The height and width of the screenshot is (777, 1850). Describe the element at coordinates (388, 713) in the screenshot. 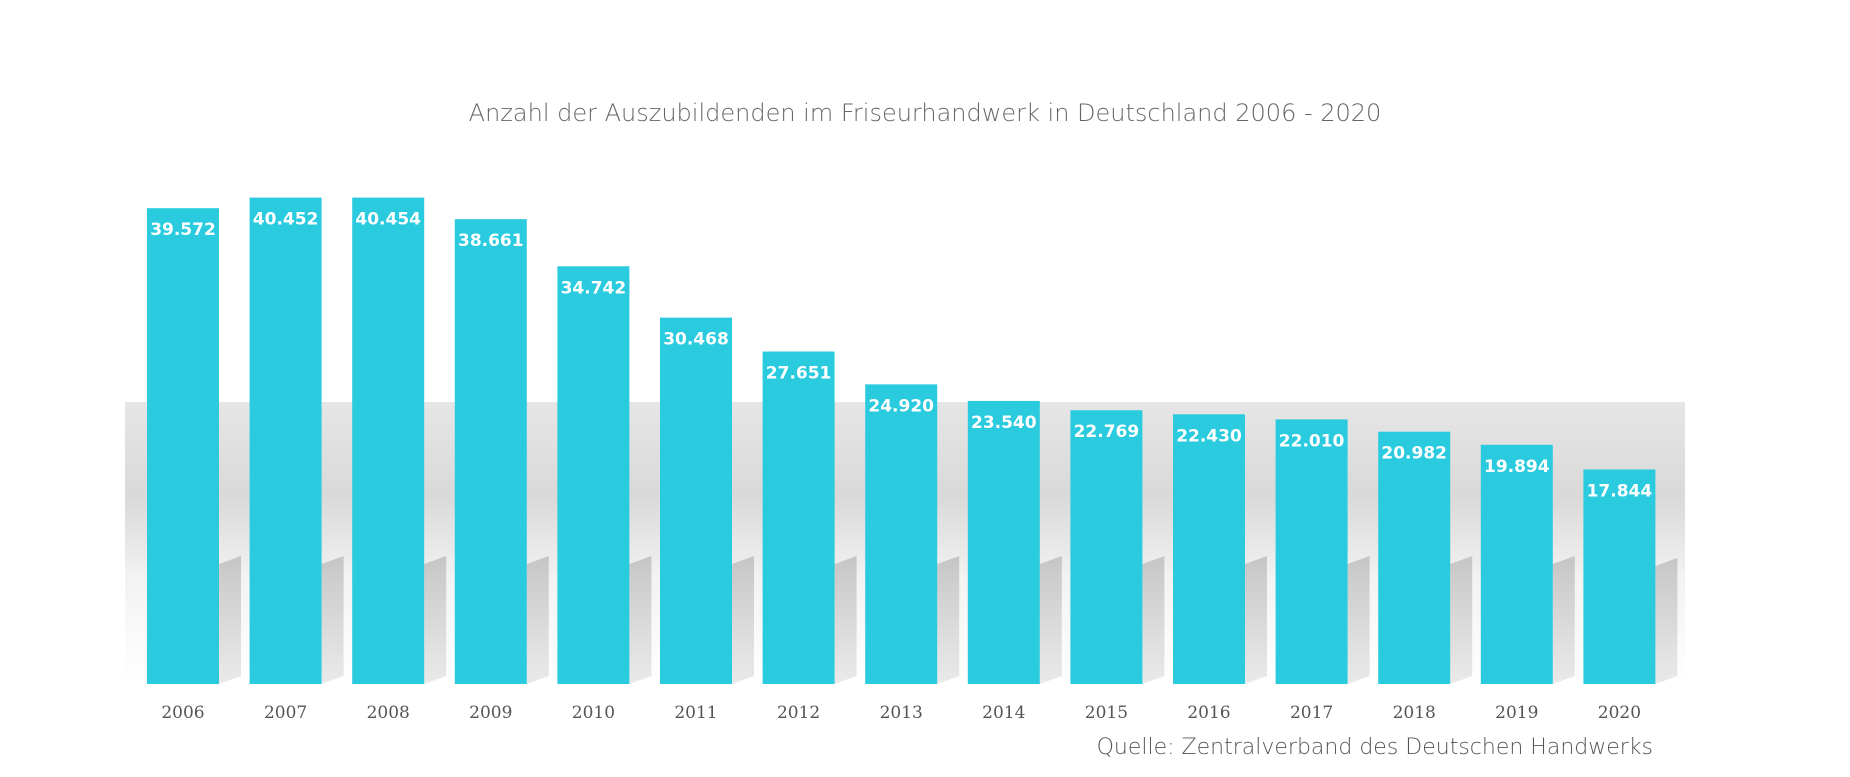

I see `x-tick-2008: 2008` at that location.